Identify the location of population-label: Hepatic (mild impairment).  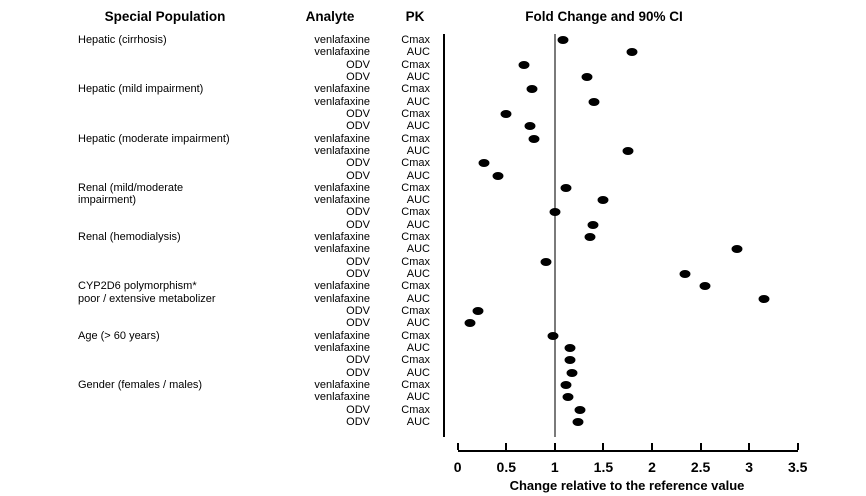
(141, 89).